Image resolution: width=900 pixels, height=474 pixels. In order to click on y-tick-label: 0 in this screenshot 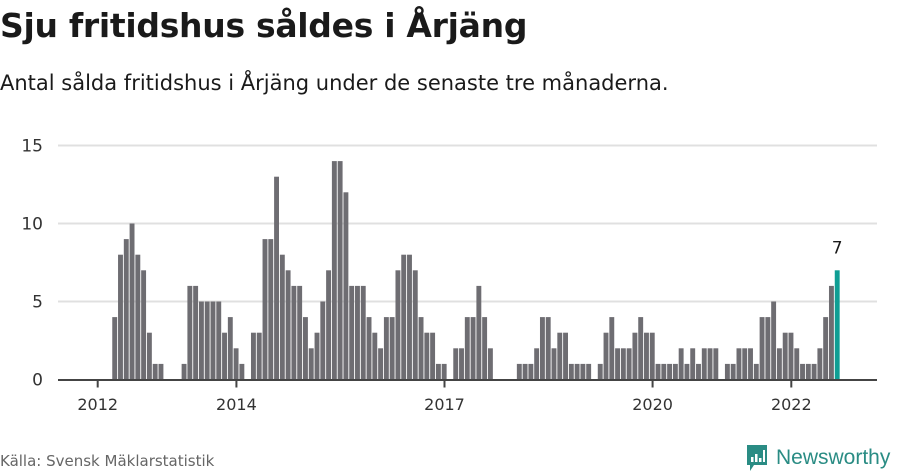, I will do `click(37, 381)`.